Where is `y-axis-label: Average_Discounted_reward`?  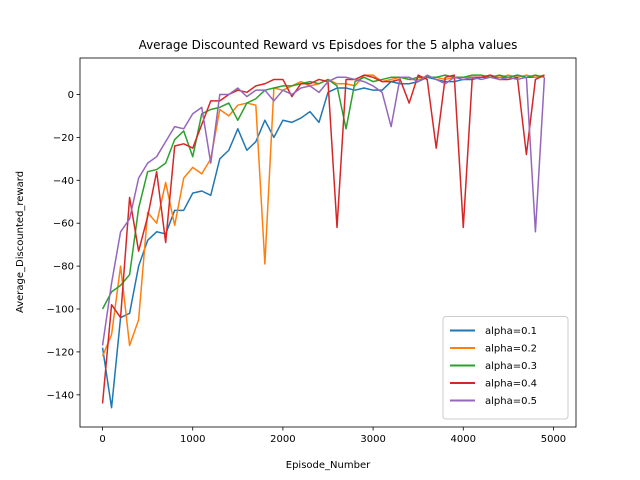
y-axis-label: Average_Discounted_reward is located at coordinates (20, 242).